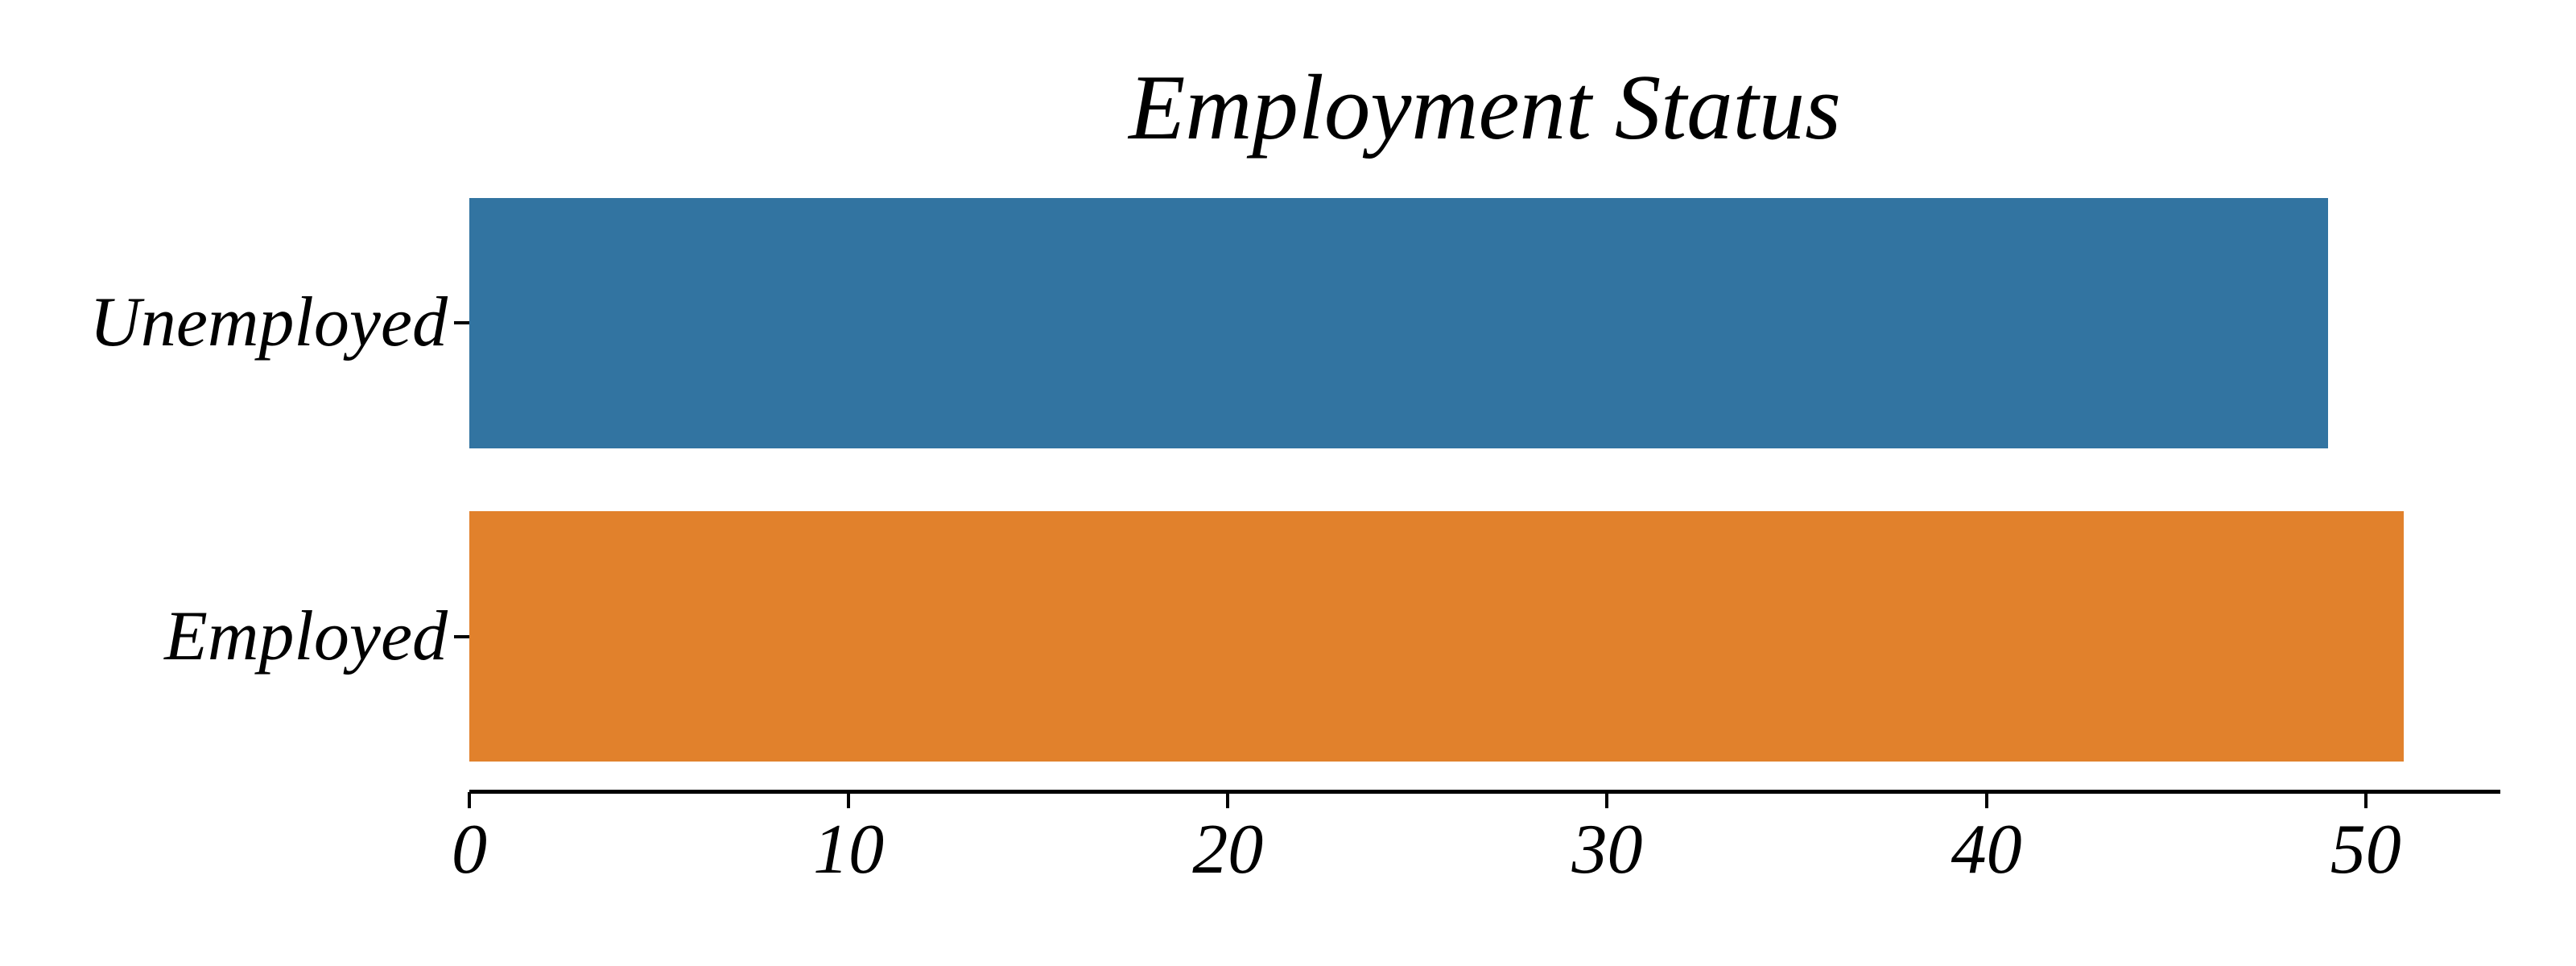  I want to click on x-tick-label-20: 20, so click(1228, 850).